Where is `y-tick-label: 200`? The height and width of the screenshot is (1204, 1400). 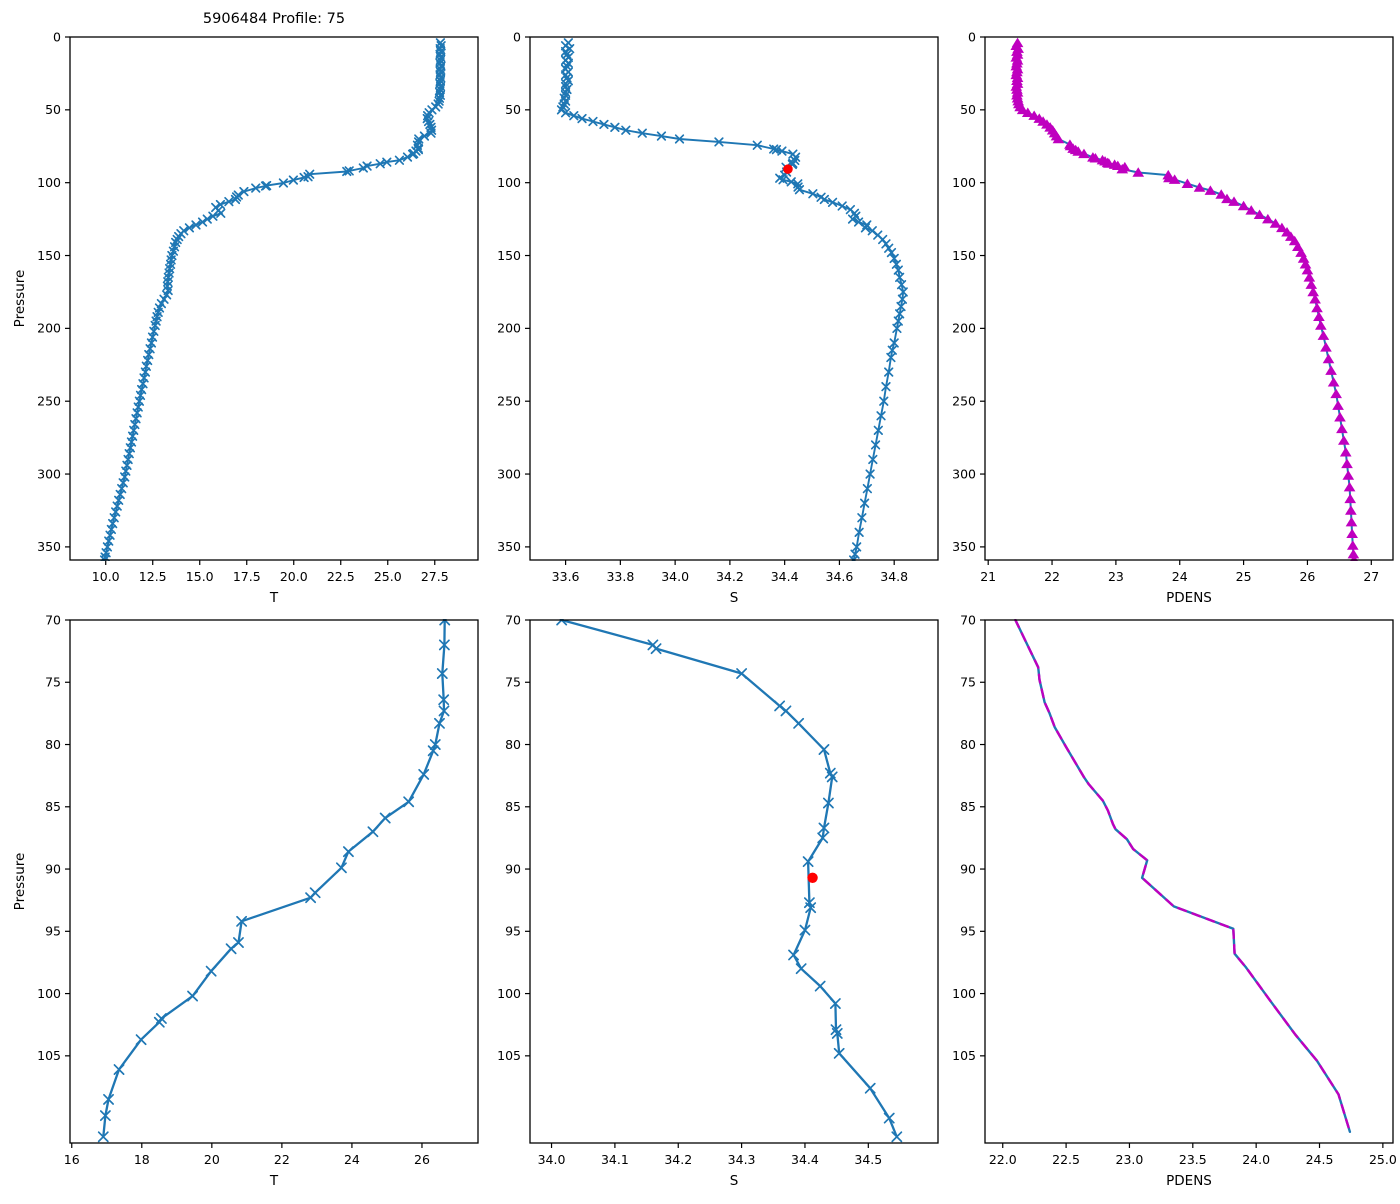 y-tick-label: 200 is located at coordinates (49, 328).